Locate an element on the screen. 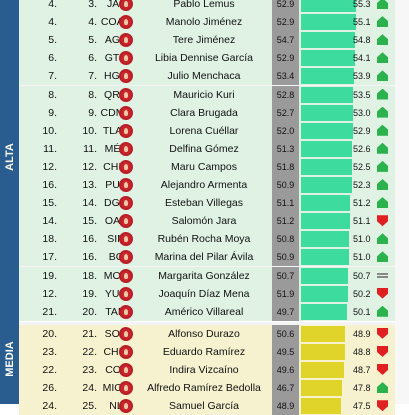 The width and height of the screenshot is (409, 415). previous-rank: 18. is located at coordinates (49, 239).